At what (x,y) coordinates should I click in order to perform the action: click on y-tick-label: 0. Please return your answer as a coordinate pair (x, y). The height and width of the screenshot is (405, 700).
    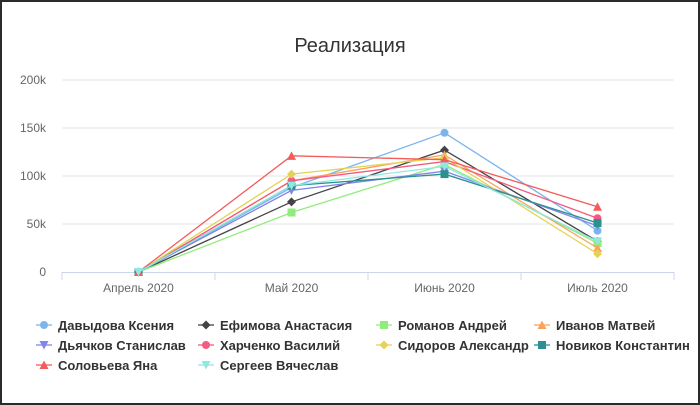
    Looking at the image, I should click on (42, 272).